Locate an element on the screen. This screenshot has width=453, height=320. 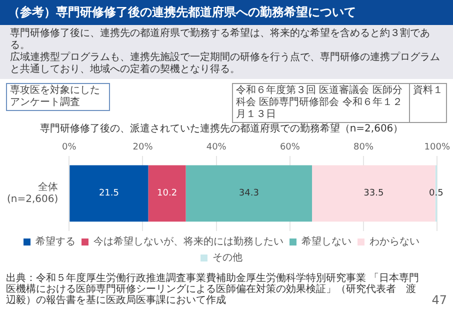
text: 47 is located at coordinates (439, 300).